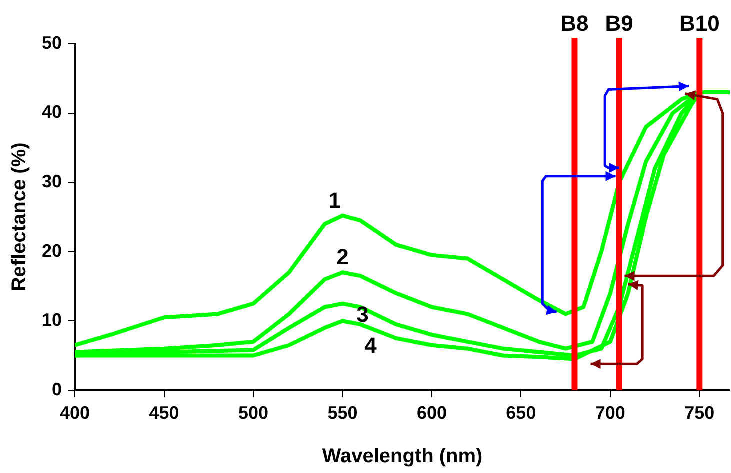 This screenshot has height=473, width=731. What do you see at coordinates (431, 413) in the screenshot?
I see `x-tick-label: 600` at bounding box center [431, 413].